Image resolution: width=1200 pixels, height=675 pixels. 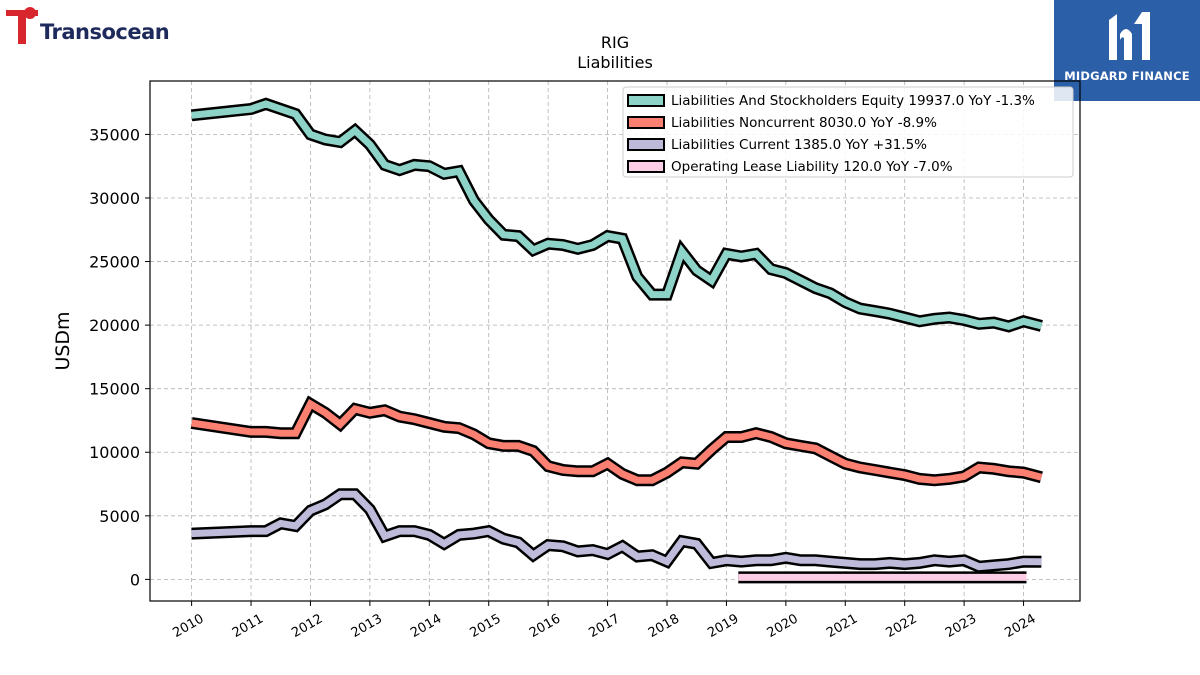 I want to click on x-tick-label: 2016, so click(x=545, y=626).